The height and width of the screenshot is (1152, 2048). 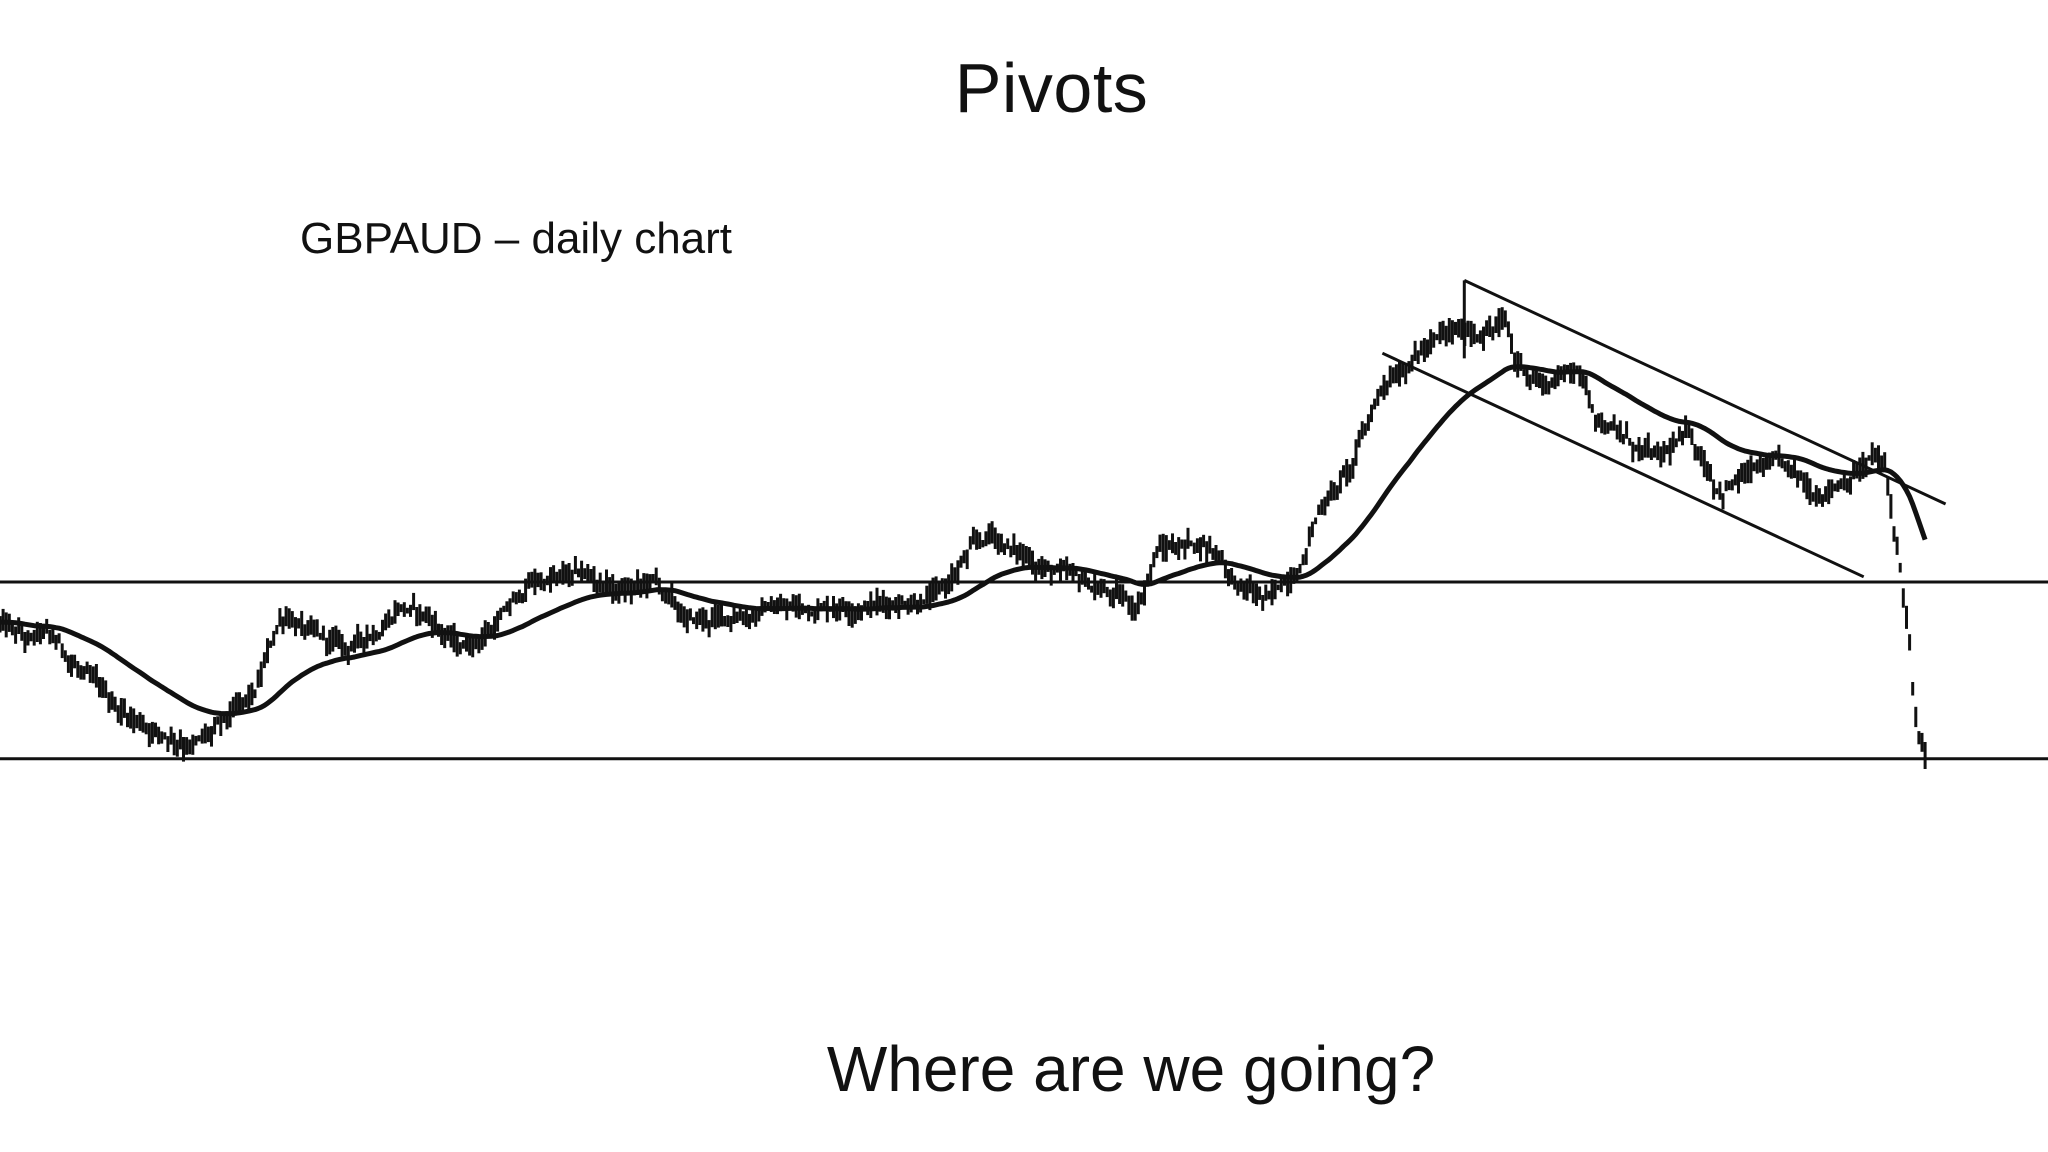 I want to click on chart-subtitle: GBPAUD – daily chart, so click(x=516, y=238).